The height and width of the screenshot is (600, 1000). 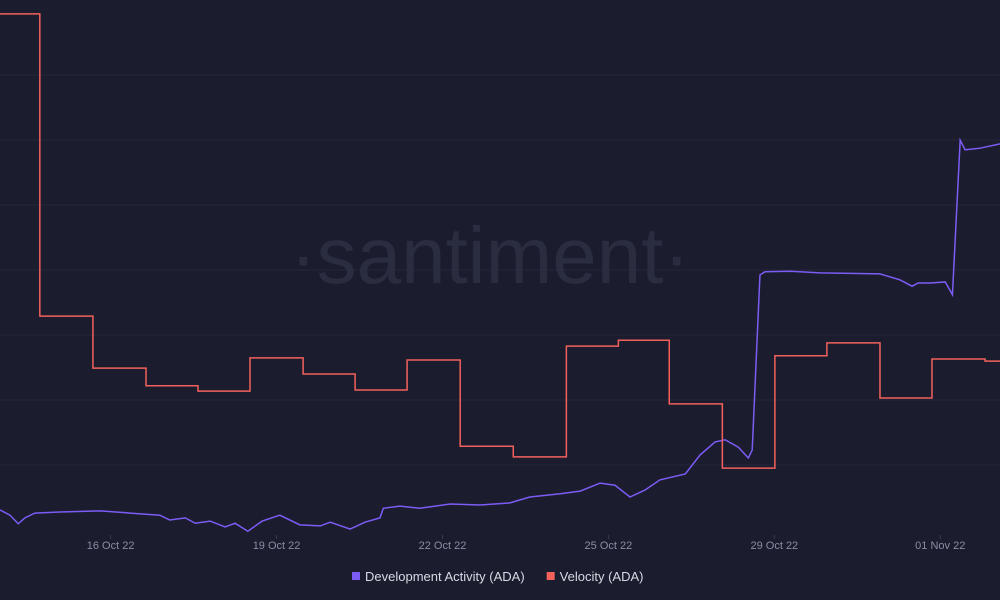 What do you see at coordinates (490, 255) in the screenshot?
I see `watermark: ·santiment·` at bounding box center [490, 255].